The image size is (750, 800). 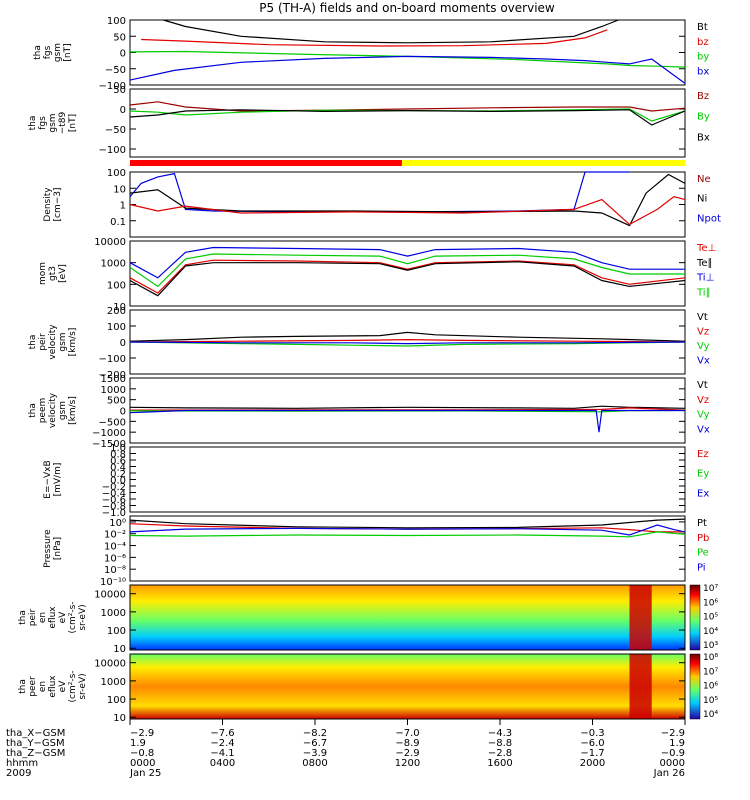 I want to click on x-row-value: 1600, so click(x=499, y=763).